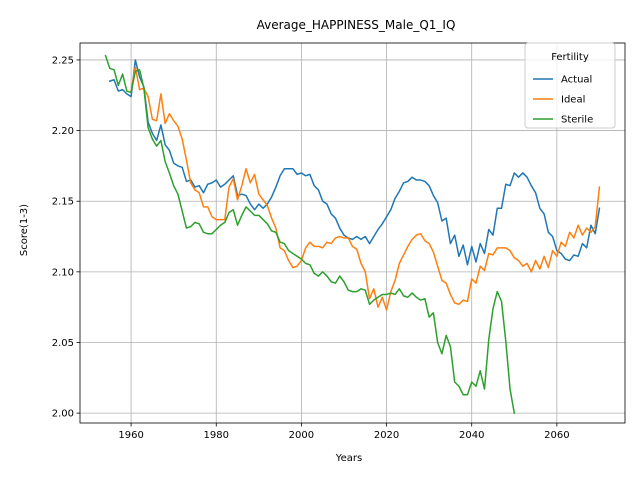  Describe the element at coordinates (63, 60) in the screenshot. I see `y-tick-label: 2.25` at that location.